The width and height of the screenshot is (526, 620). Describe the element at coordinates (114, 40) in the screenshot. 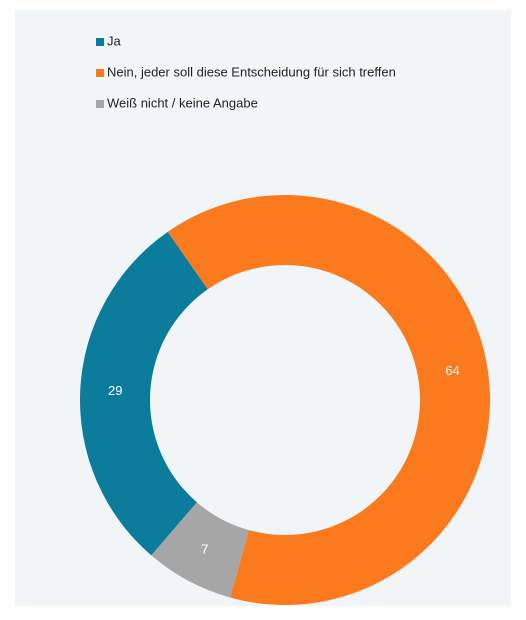

I see `legend-label: Ja` at that location.